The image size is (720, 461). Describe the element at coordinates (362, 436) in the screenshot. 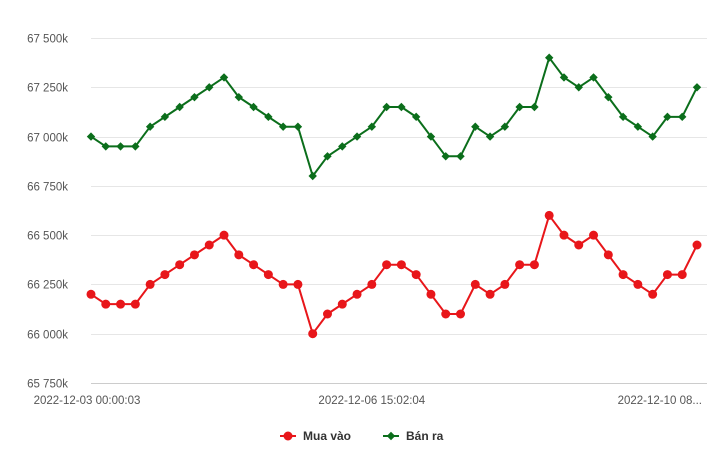

I see `legend: Mua vào Bán ra` at that location.